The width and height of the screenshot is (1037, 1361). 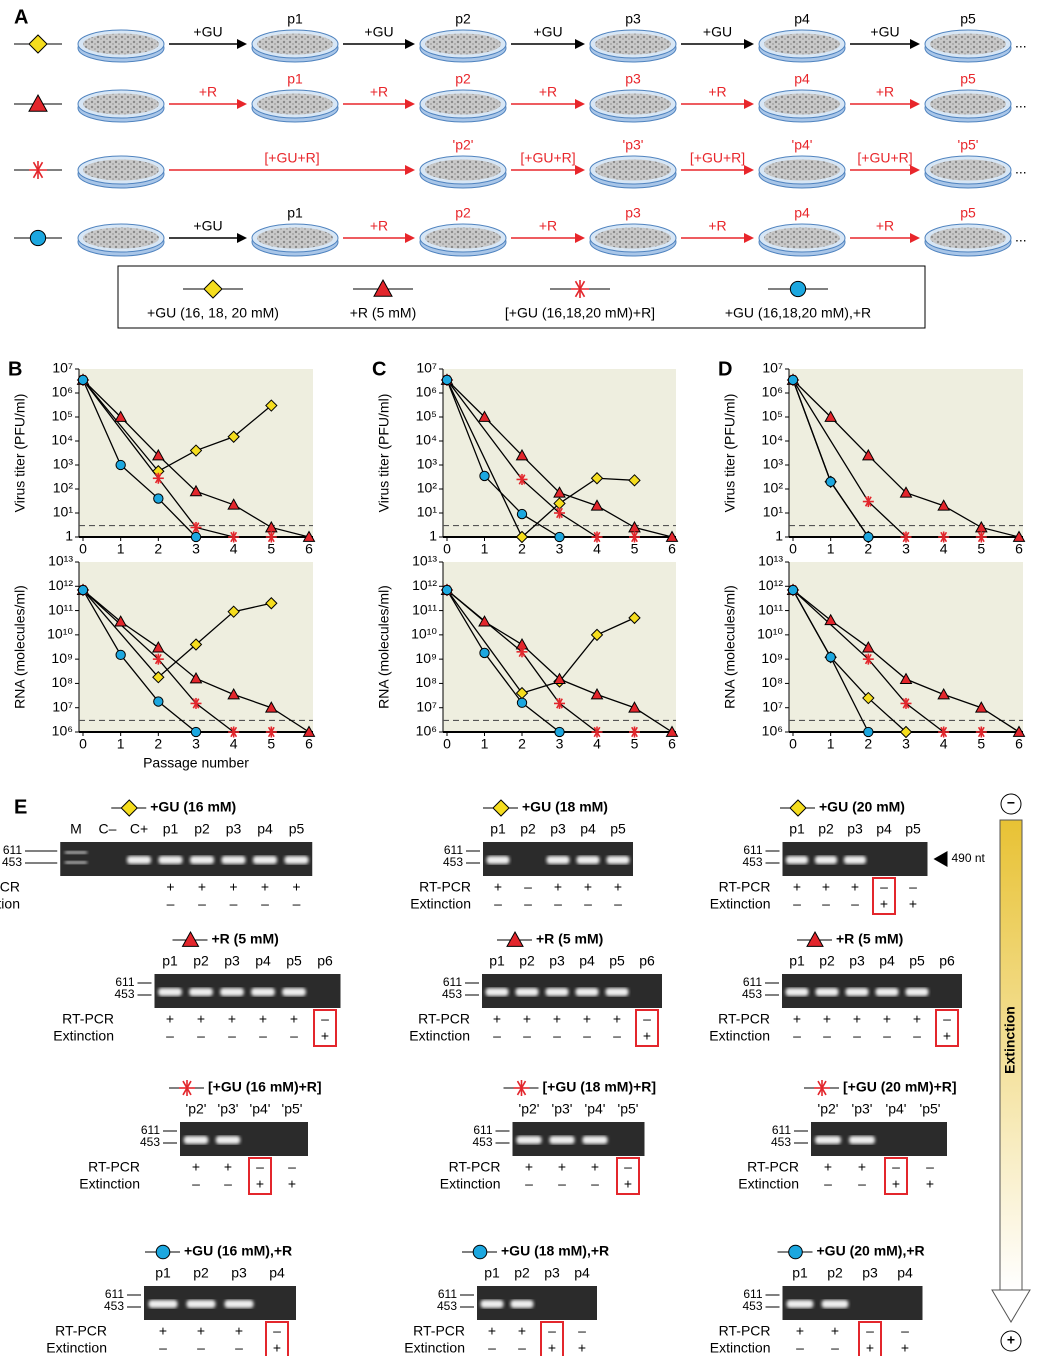 What do you see at coordinates (560, 744) in the screenshot?
I see `x-tick-label: 3` at bounding box center [560, 744].